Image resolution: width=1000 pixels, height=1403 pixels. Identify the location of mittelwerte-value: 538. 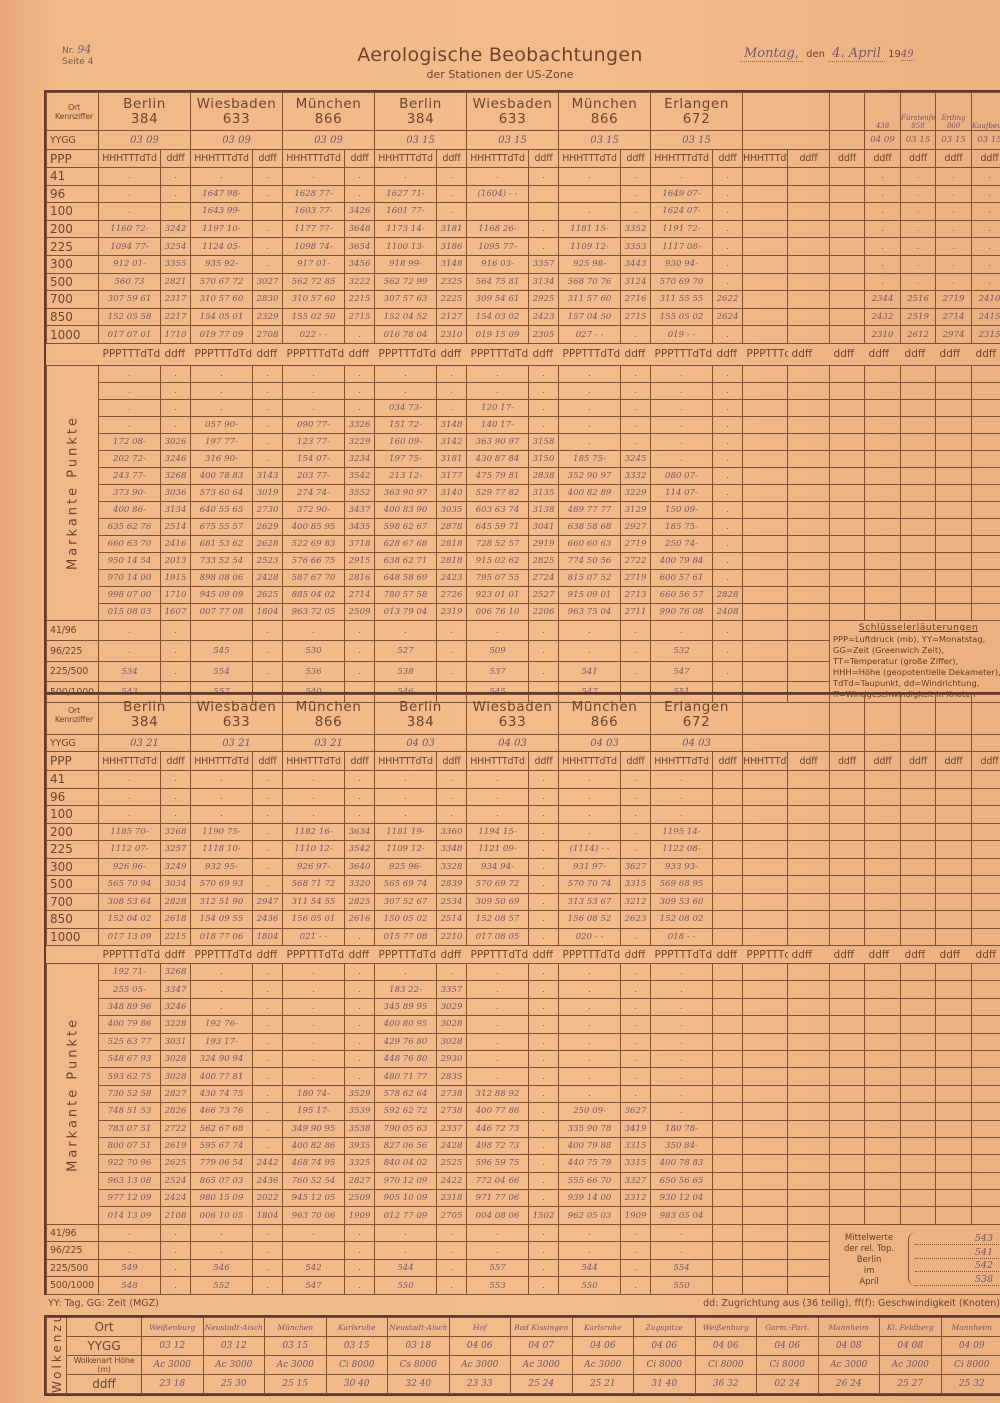
(957, 1280).